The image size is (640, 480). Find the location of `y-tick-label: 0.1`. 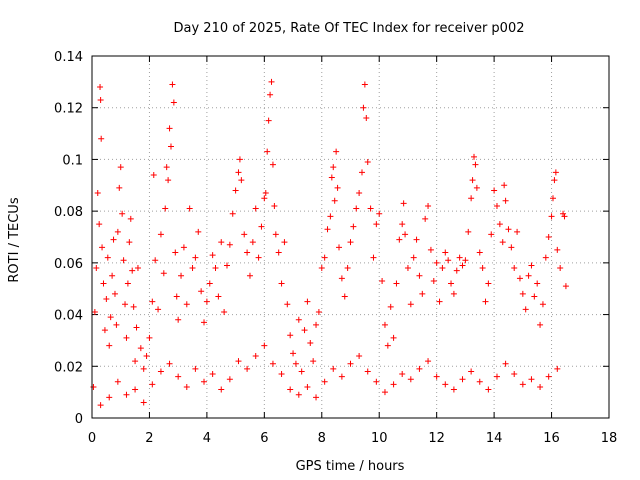

y-tick-label: 0.1 is located at coordinates (72, 160).